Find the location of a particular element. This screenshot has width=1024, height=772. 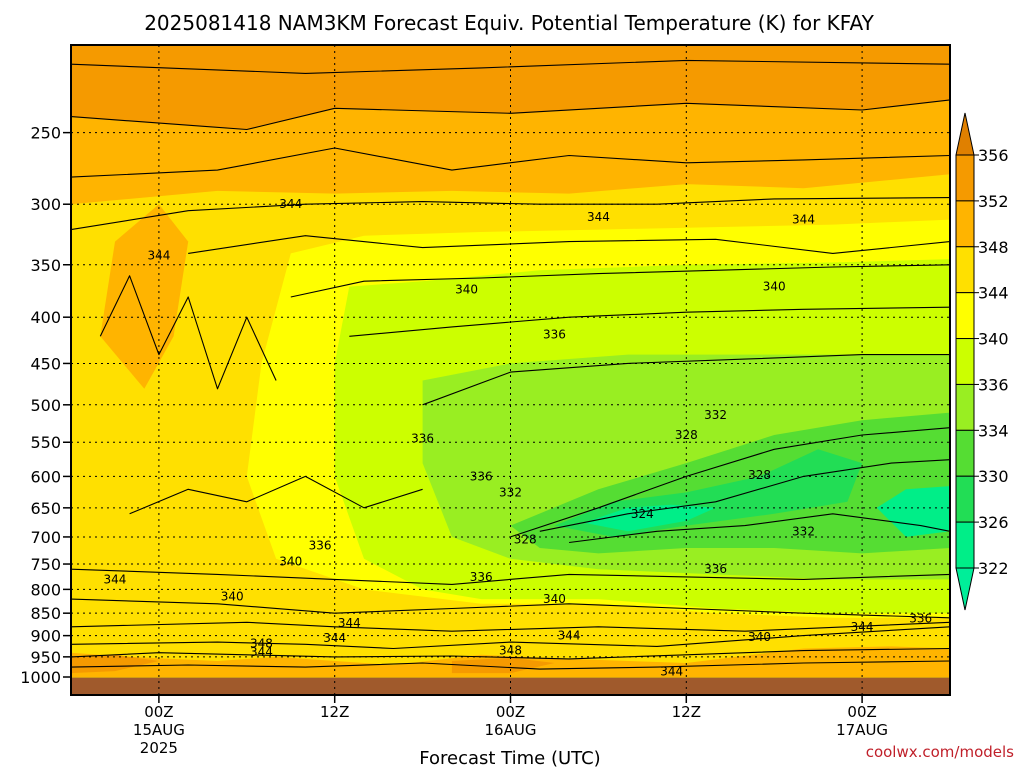

colorbar-label-352: 352 is located at coordinates (993, 201).